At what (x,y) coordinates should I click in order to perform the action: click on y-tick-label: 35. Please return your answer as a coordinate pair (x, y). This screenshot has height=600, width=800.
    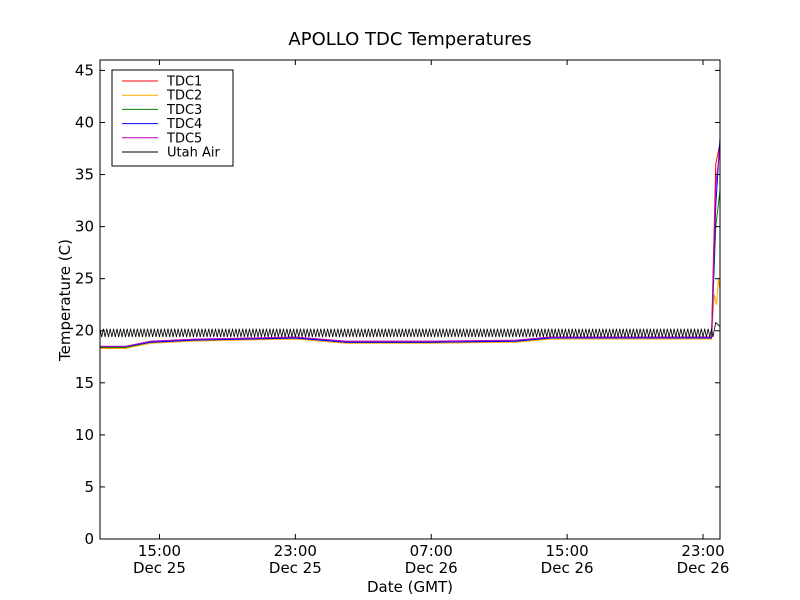
    Looking at the image, I should click on (84, 175).